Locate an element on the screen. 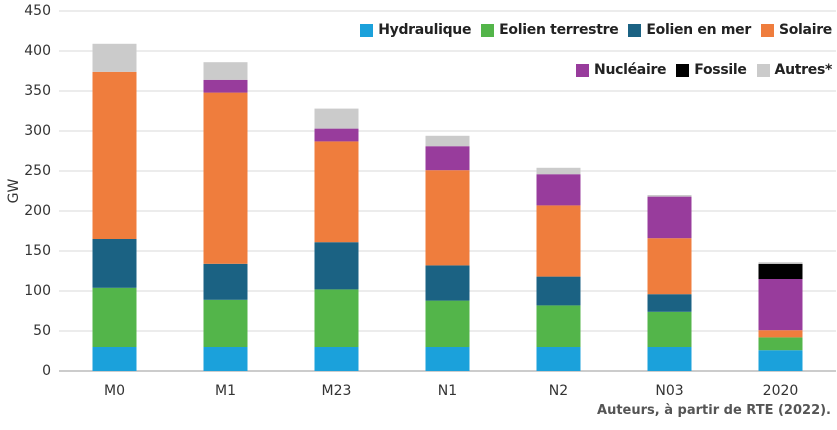  legend-item: Eolien en mer is located at coordinates (689, 30).